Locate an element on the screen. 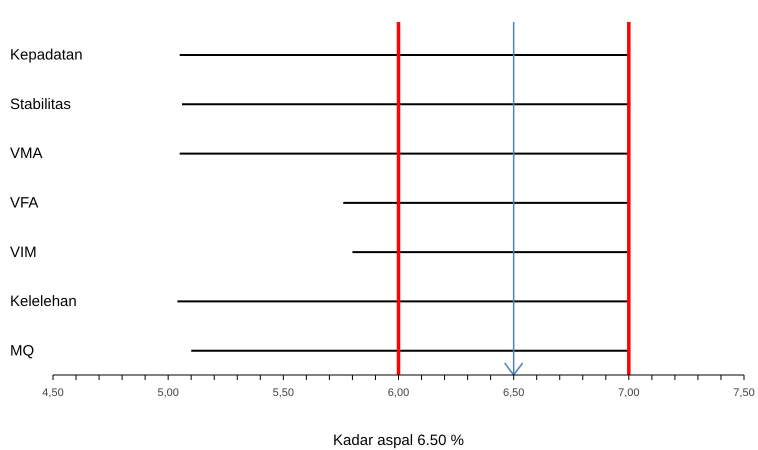 This screenshot has height=450, width=758. y-tick-label: VFA is located at coordinates (24, 203).